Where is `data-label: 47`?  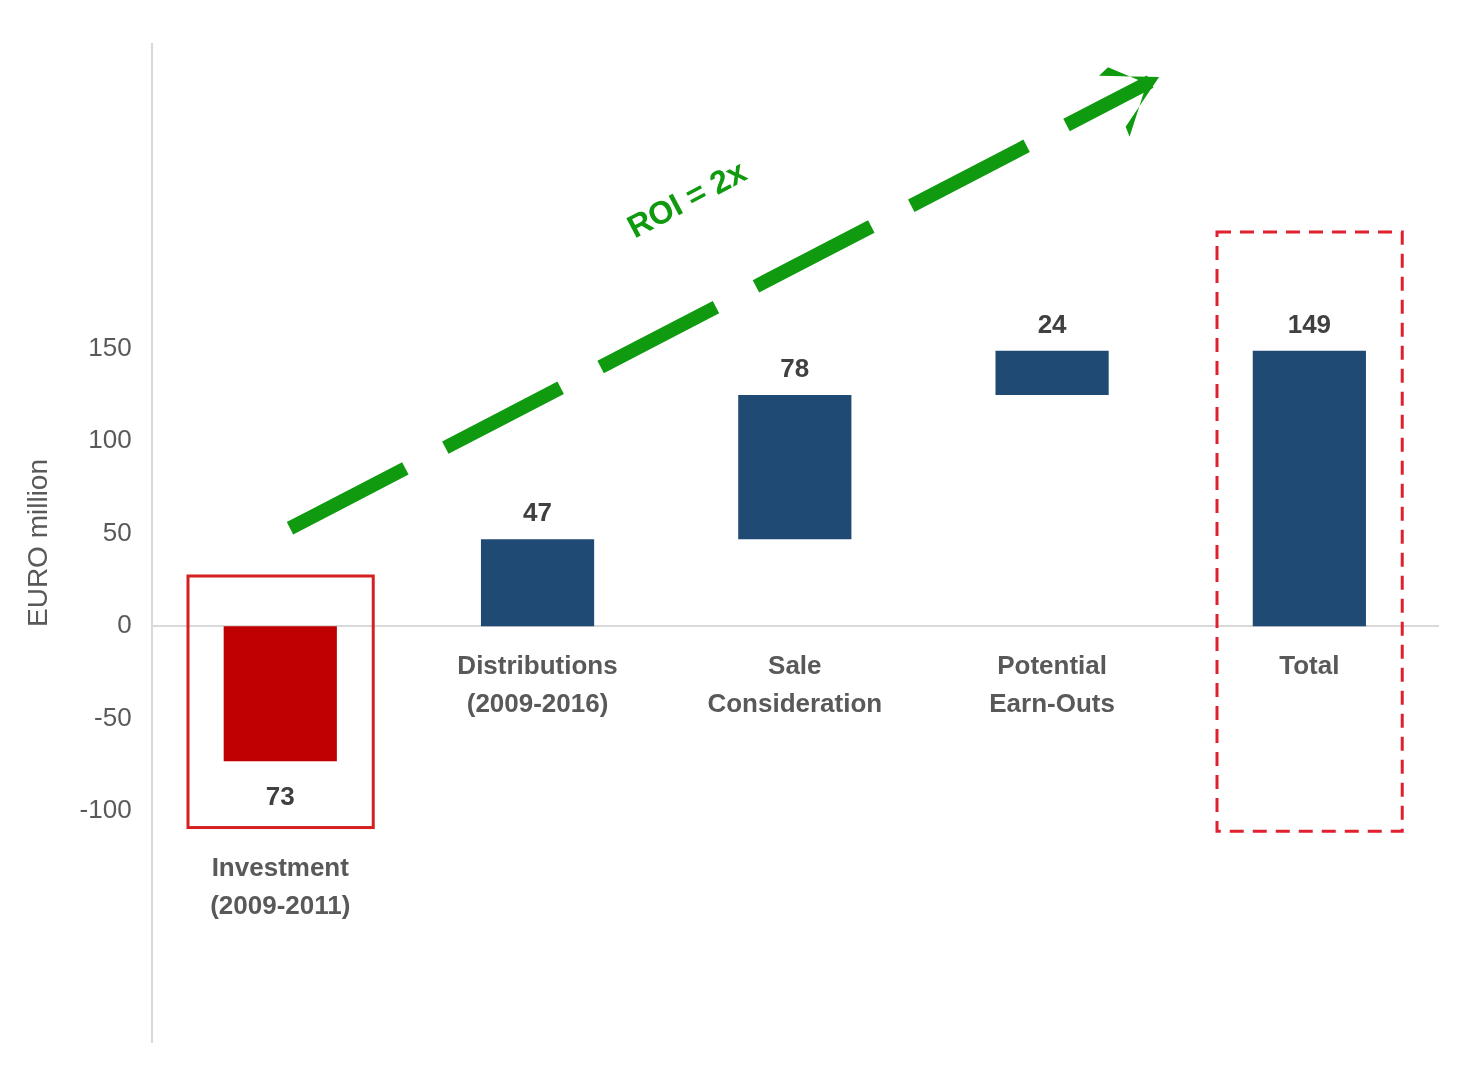
data-label: 47 is located at coordinates (538, 512).